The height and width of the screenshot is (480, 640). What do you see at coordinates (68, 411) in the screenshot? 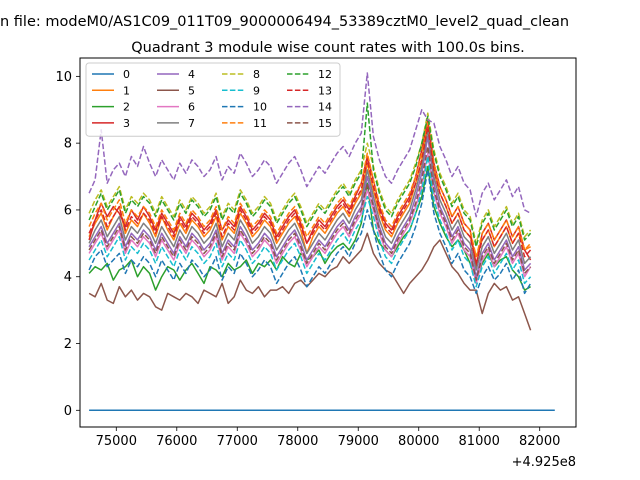
I see `y-tick-label-0: 0` at bounding box center [68, 411].